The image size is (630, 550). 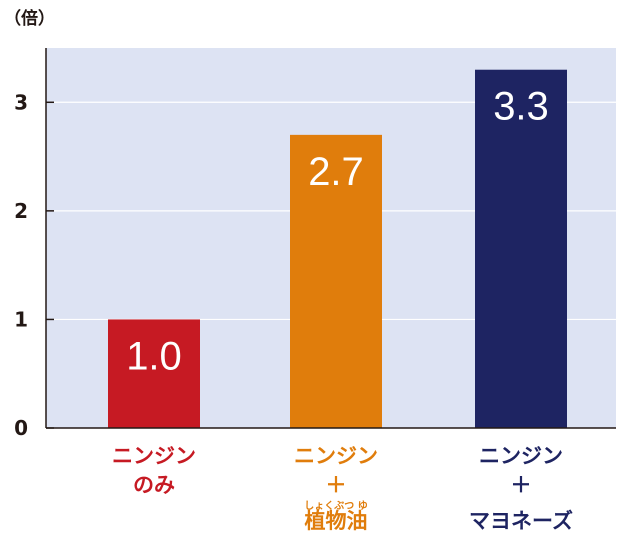 I want to click on category-3-line-1: ニンジン, so click(x=521, y=456).